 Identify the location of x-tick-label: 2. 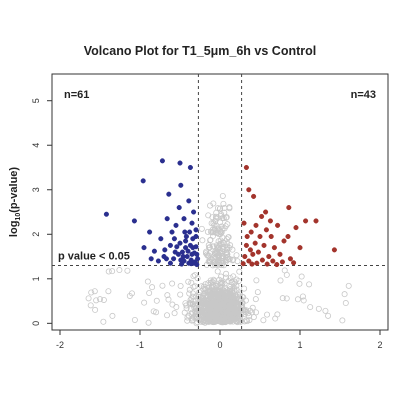
(379, 345).